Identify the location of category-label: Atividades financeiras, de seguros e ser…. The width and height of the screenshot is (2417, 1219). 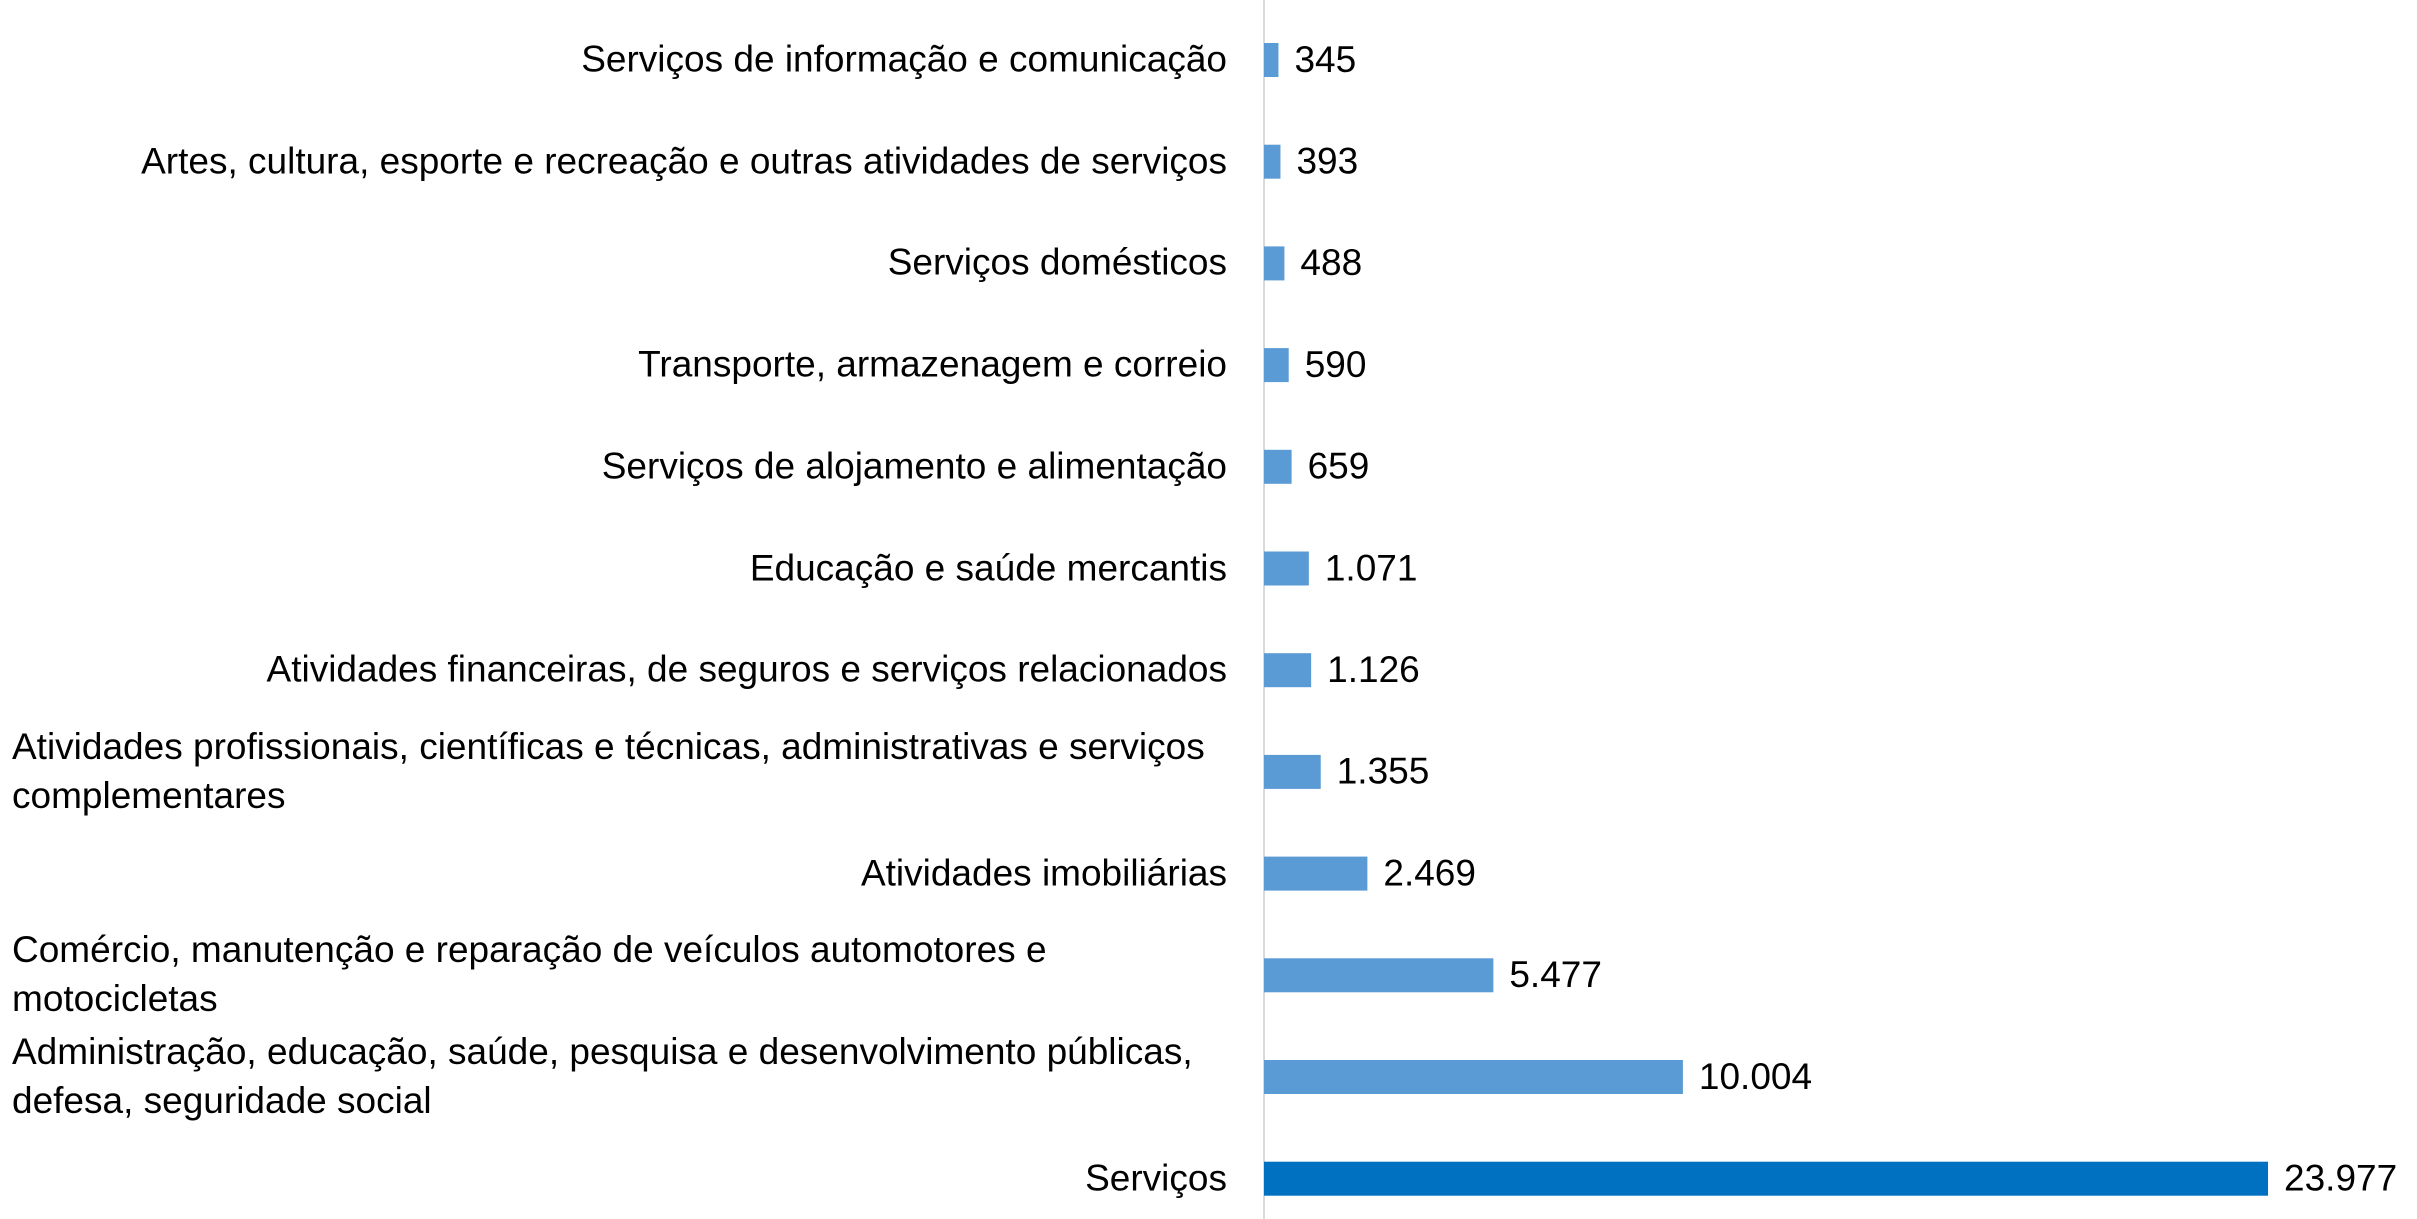
(746, 669).